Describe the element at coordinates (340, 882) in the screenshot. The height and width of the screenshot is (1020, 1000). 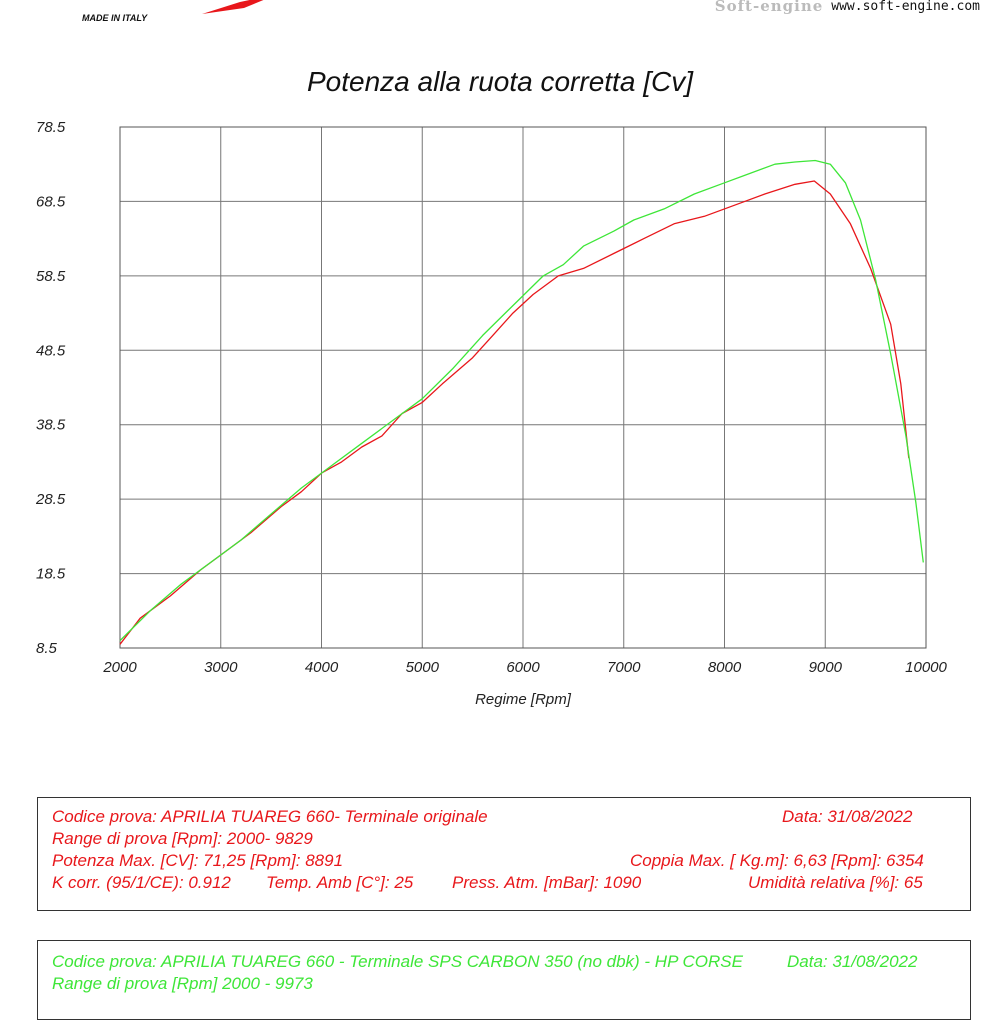
I see `ambient-temp: Temp. Amb [C°]: 25` at that location.